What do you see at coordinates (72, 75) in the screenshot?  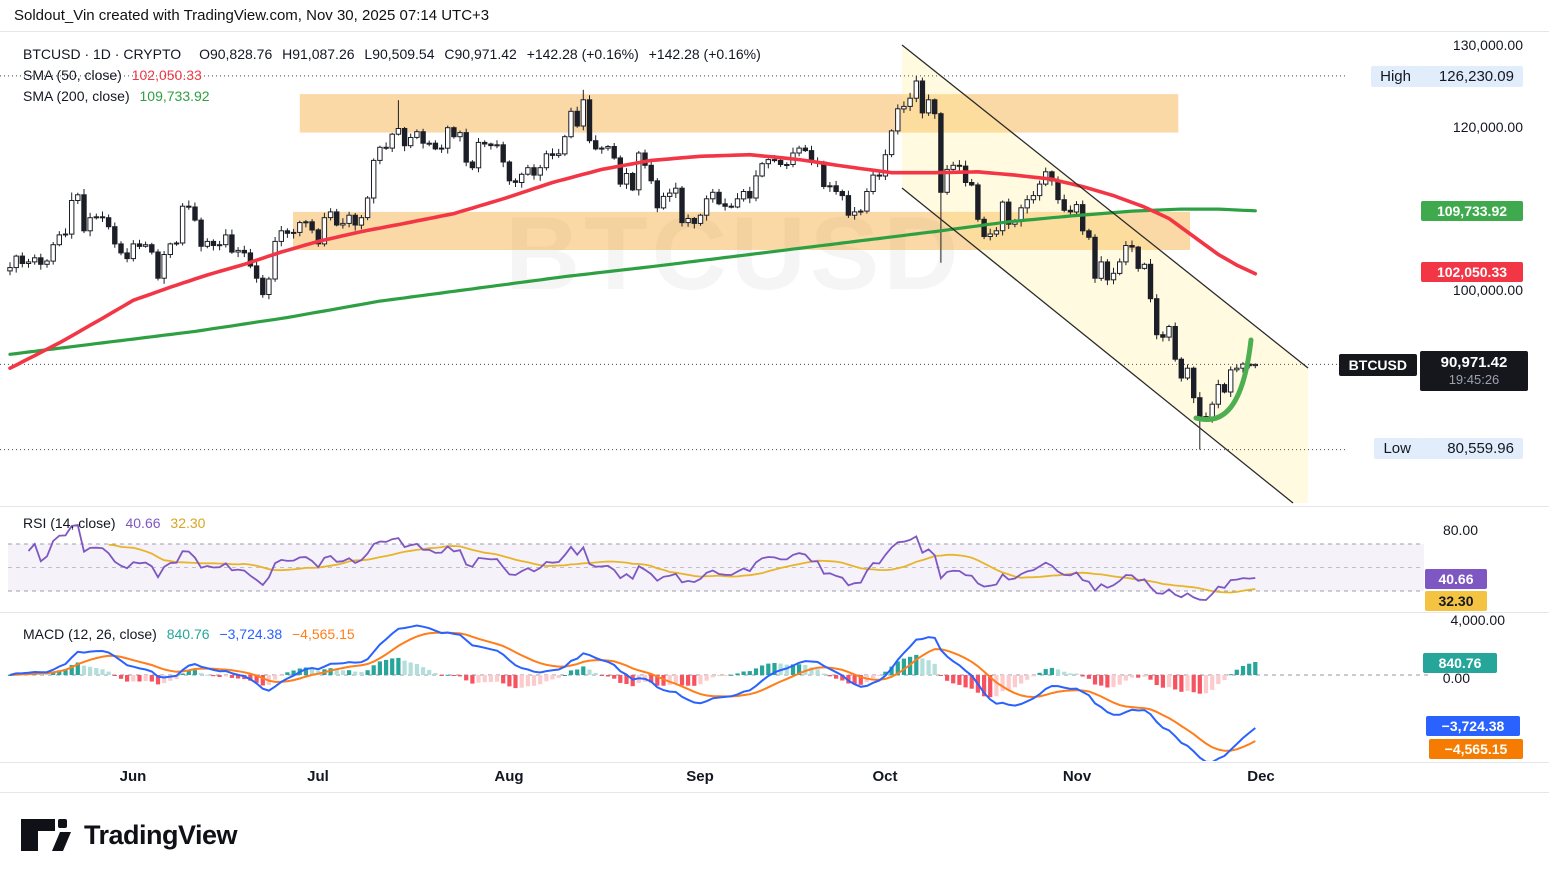 I see `sma50-label: SMA (50, close)` at bounding box center [72, 75].